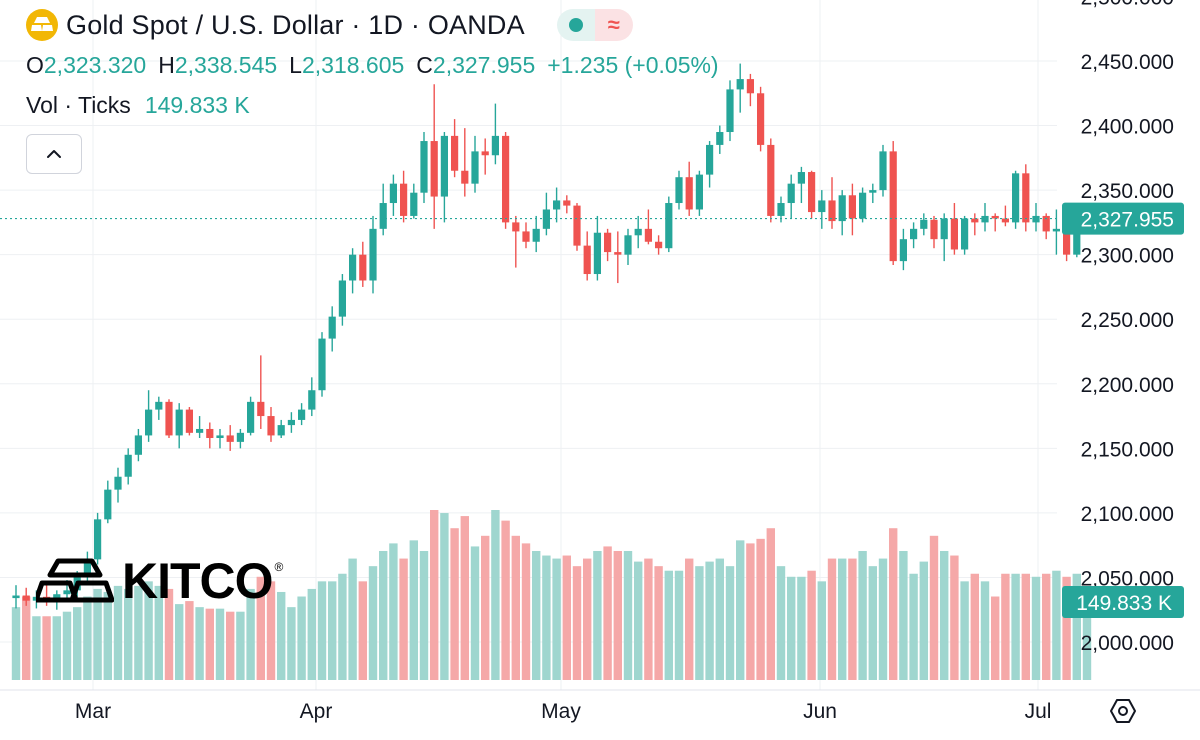 The image size is (1200, 740). Describe the element at coordinates (54, 154) in the screenshot. I see `collapse-legend-button` at that location.